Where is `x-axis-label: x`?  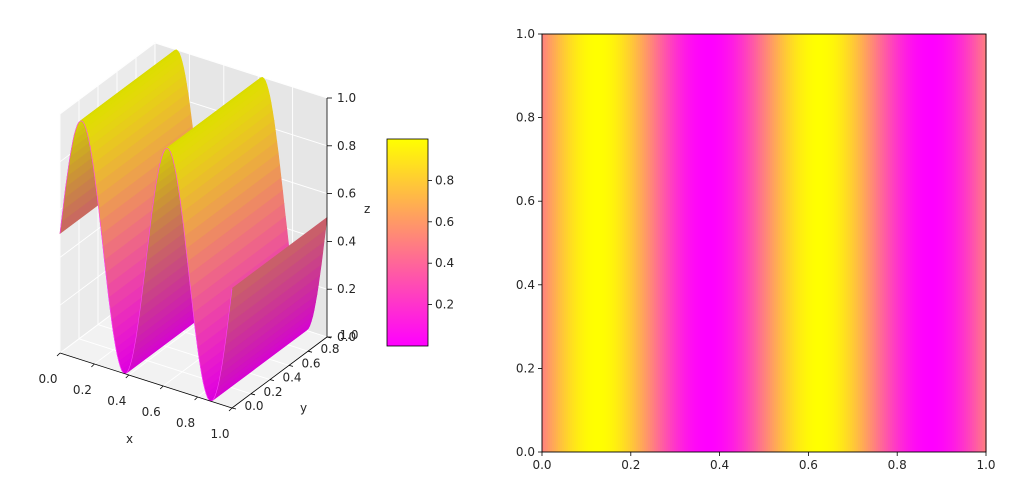
x-axis-label: x is located at coordinates (129, 439).